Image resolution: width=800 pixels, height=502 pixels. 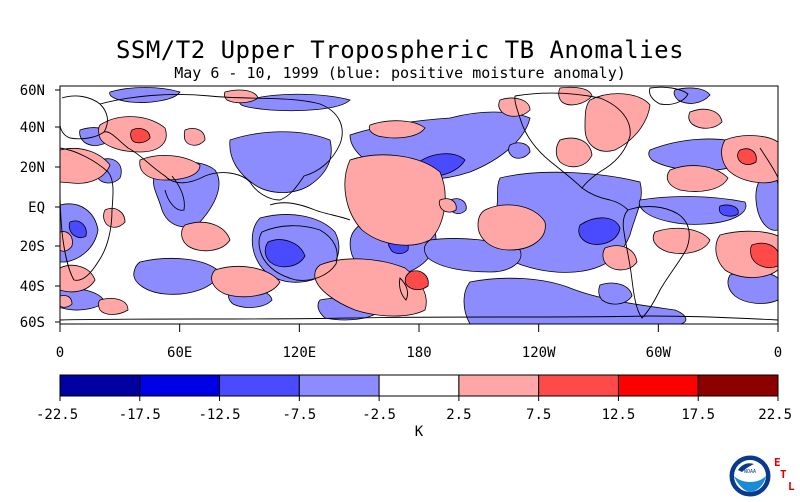 What do you see at coordinates (539, 353) in the screenshot?
I see `lon-label: 120W` at bounding box center [539, 353].